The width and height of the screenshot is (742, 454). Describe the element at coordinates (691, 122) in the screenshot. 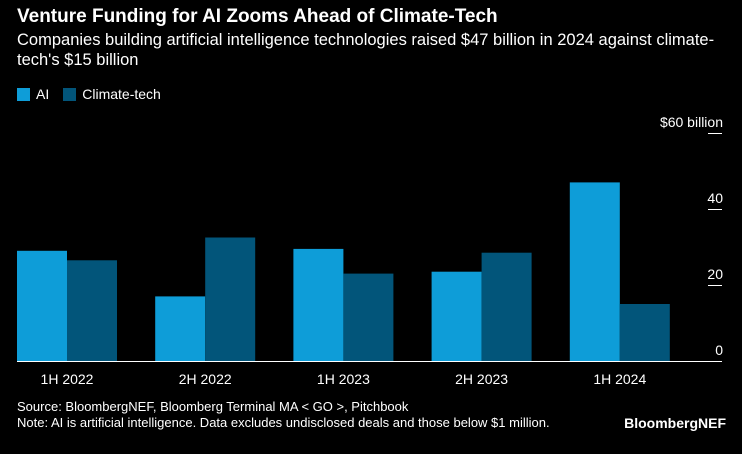

I see `y-tick-label: $60 billion` at that location.